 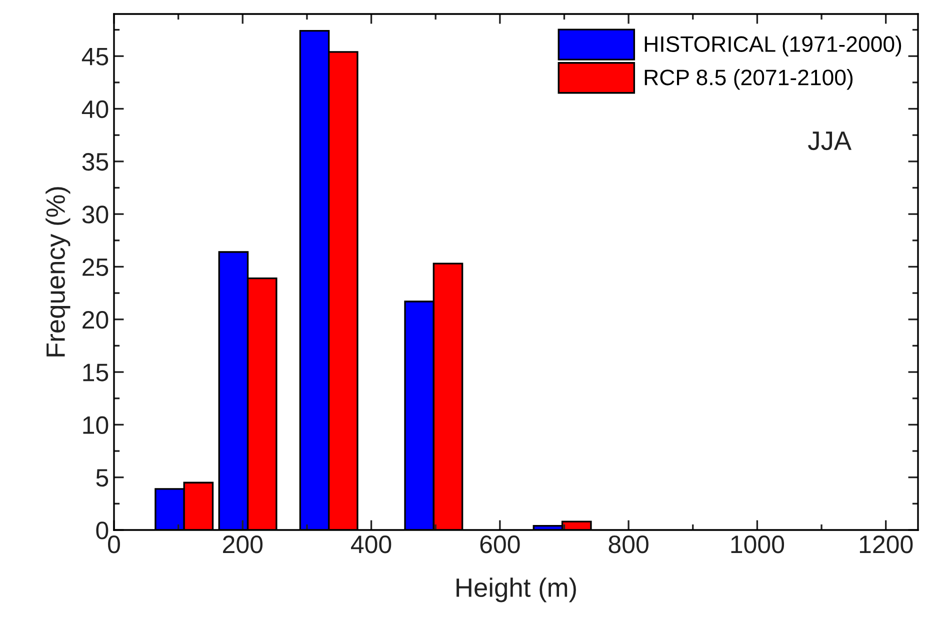 I want to click on x-tick-label: 200, so click(x=243, y=545).